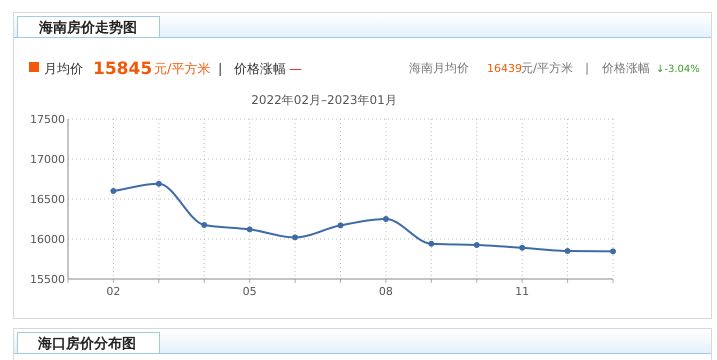 The width and height of the screenshot is (717, 360). Describe the element at coordinates (47, 279) in the screenshot. I see `y-tick-label: 15500` at that location.